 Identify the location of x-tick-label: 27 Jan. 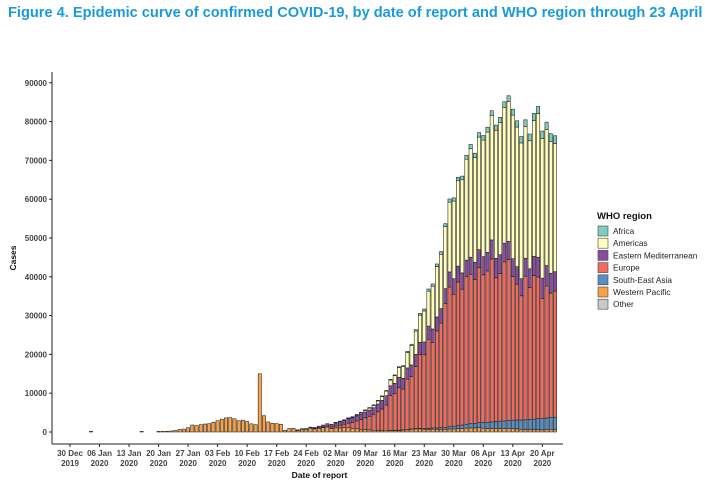
(188, 453).